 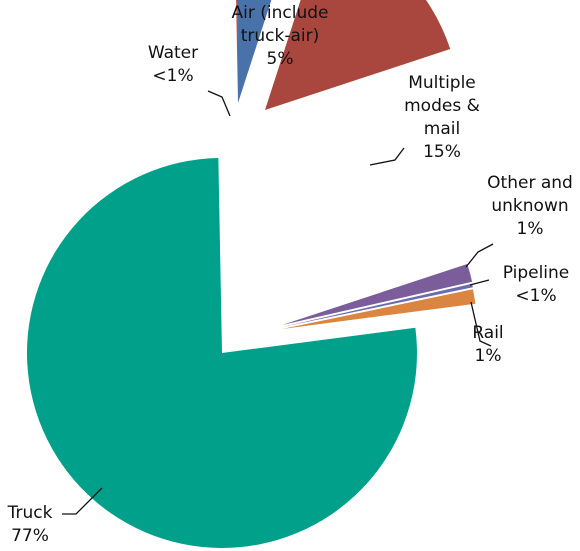 I want to click on slice-label-air-include-truck-air: Air (include truck-air) 5%, so click(x=280, y=36).